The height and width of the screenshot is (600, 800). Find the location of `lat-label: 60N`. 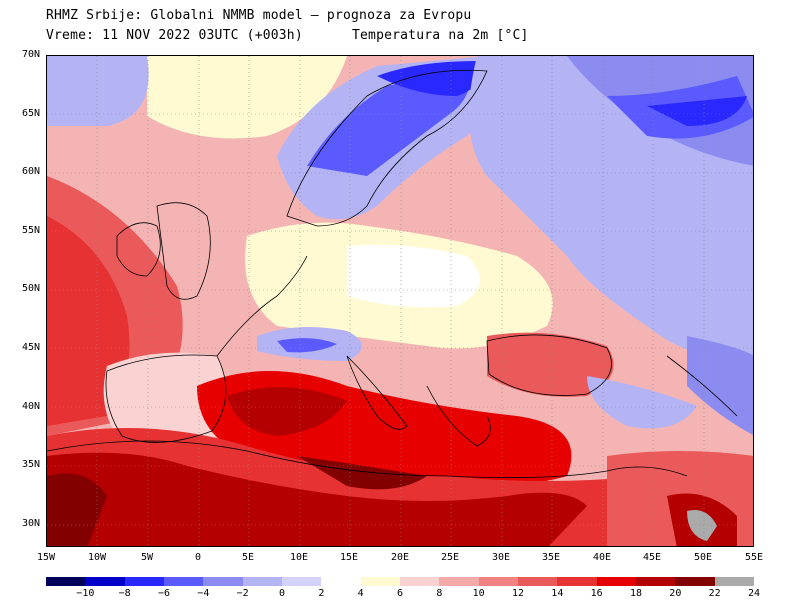

lat-label: 60N is located at coordinates (30, 171).